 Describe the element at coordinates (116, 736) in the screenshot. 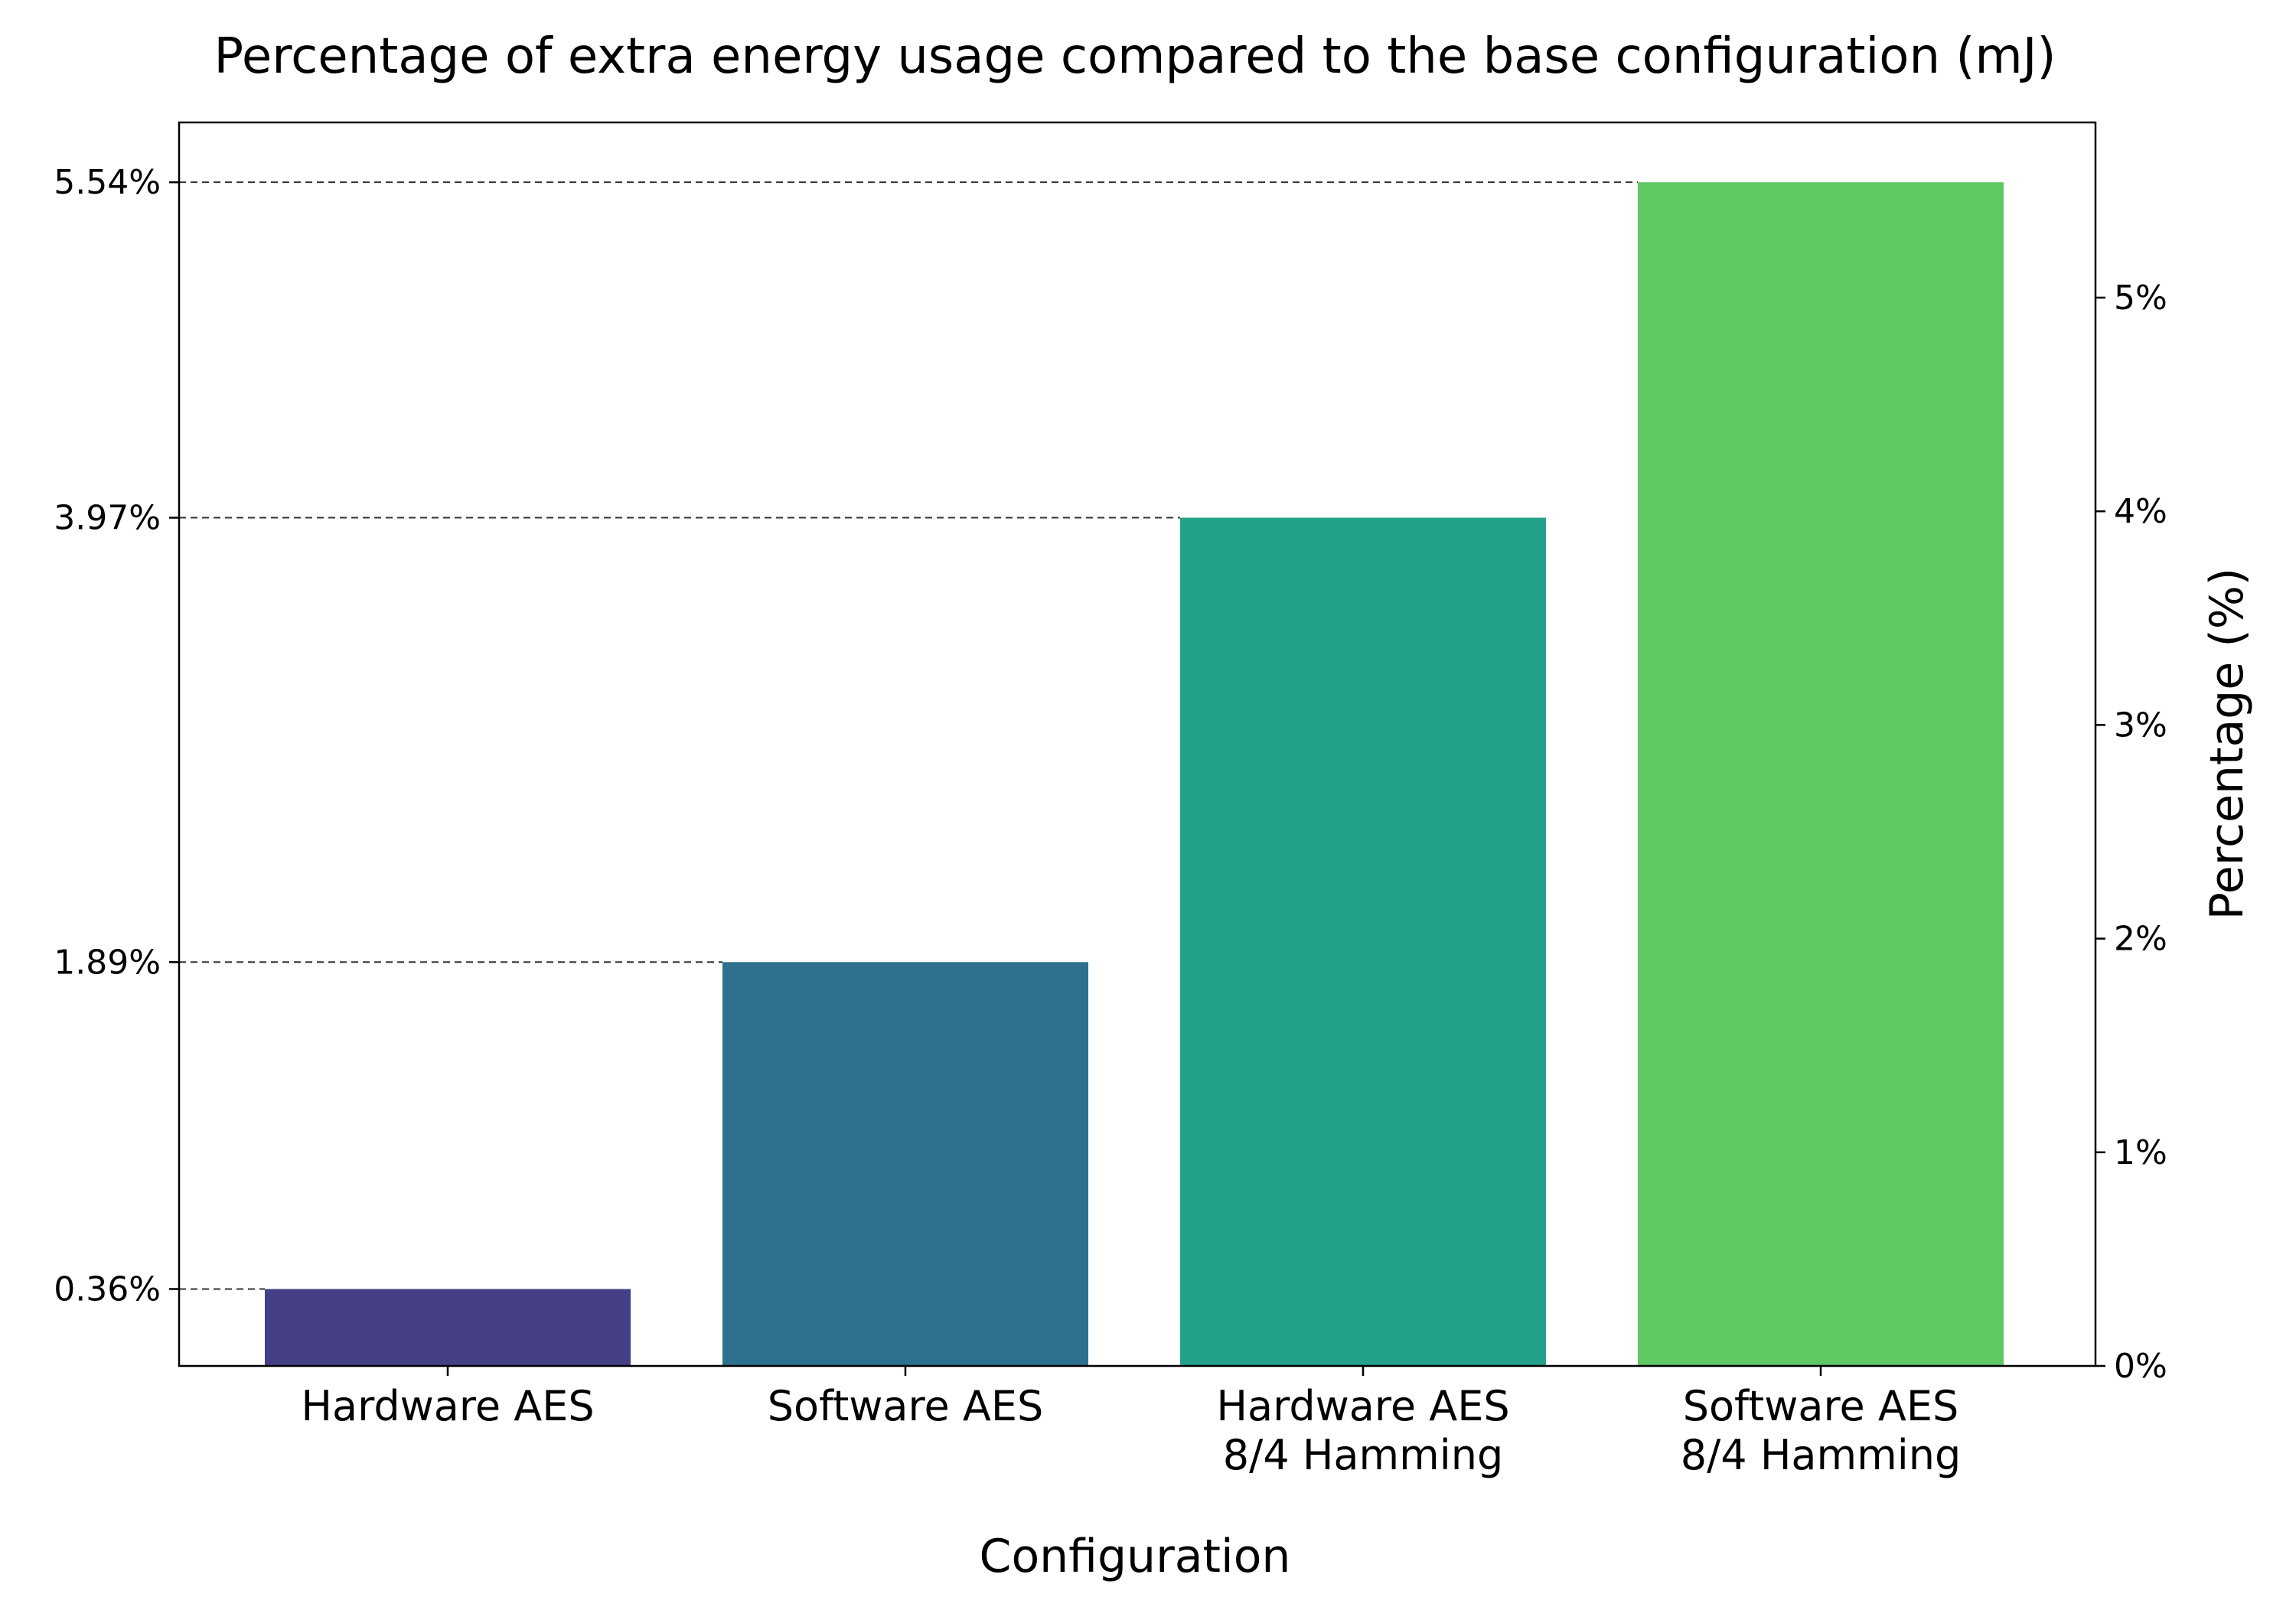

I see `left-axis-ticks: 0.36% 1.89% 3.97% 5.54%` at that location.